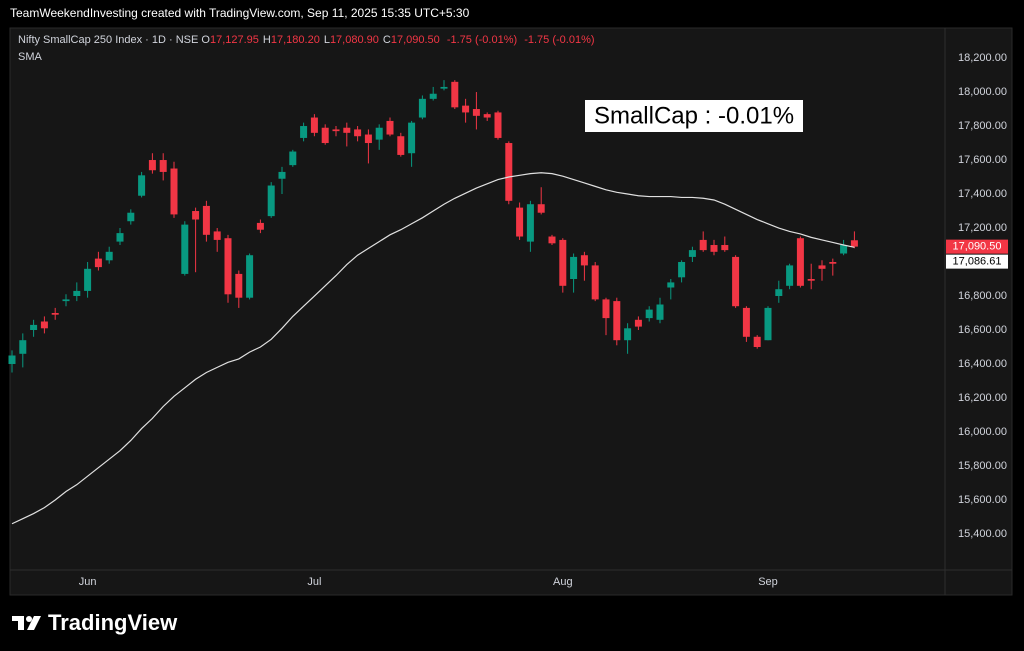 Image resolution: width=1024 pixels, height=651 pixels. What do you see at coordinates (768, 582) in the screenshot?
I see `x-tick-label: Sep` at bounding box center [768, 582].